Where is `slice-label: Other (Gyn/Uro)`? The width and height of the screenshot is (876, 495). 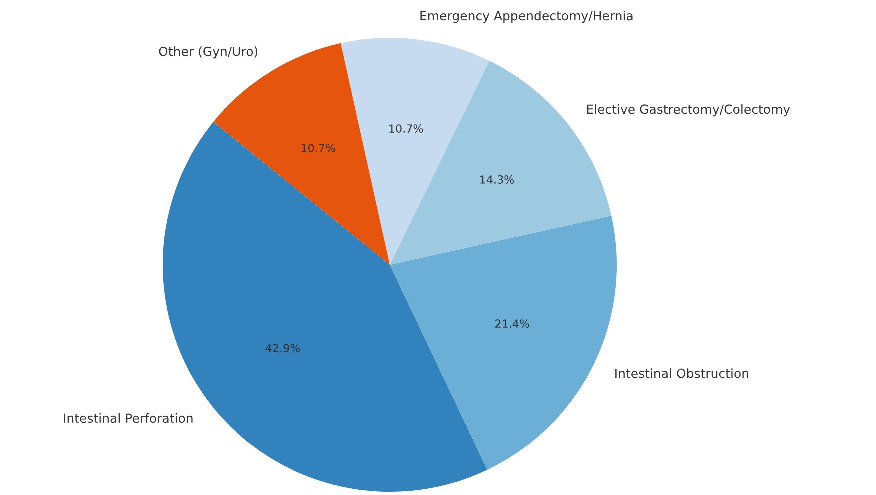 slice-label: Other (Gyn/Uro) is located at coordinates (208, 52).